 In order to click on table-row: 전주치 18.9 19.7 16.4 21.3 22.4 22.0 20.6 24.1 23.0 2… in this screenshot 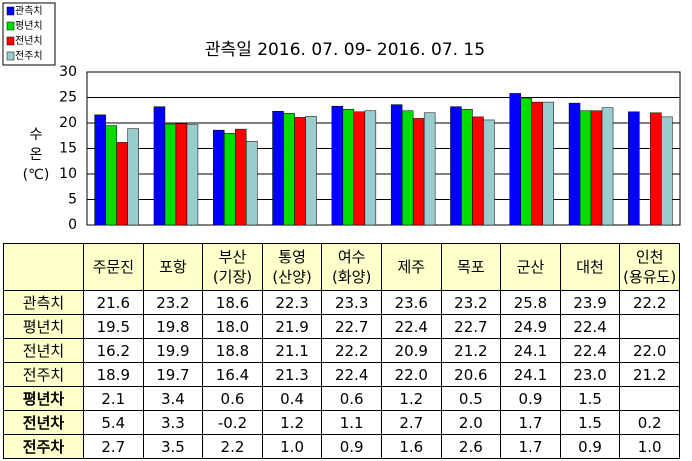, I will do `click(341, 374)`.